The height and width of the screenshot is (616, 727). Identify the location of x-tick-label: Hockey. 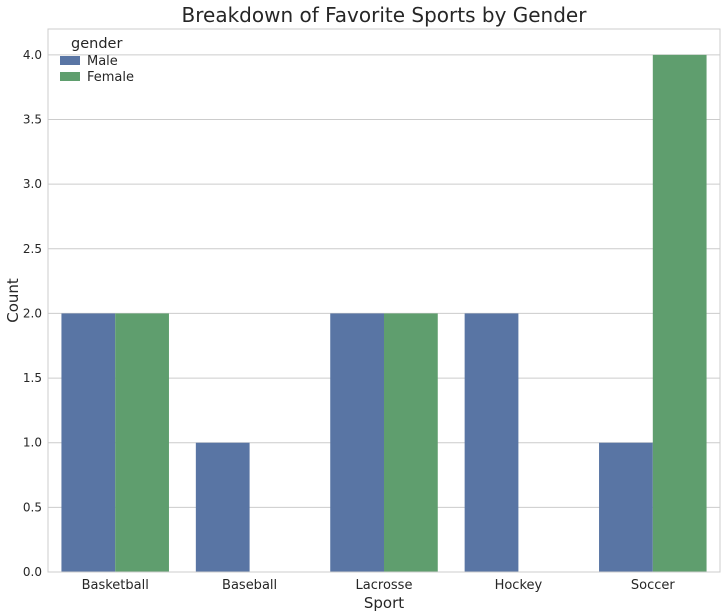
(519, 585).